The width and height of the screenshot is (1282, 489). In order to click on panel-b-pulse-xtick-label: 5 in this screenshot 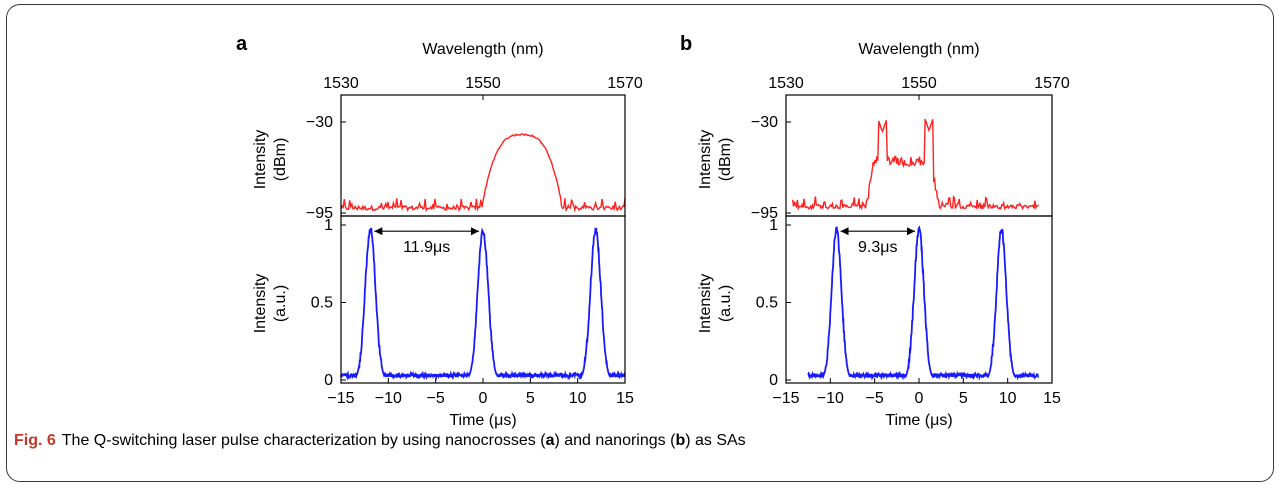, I will do `click(963, 398)`.